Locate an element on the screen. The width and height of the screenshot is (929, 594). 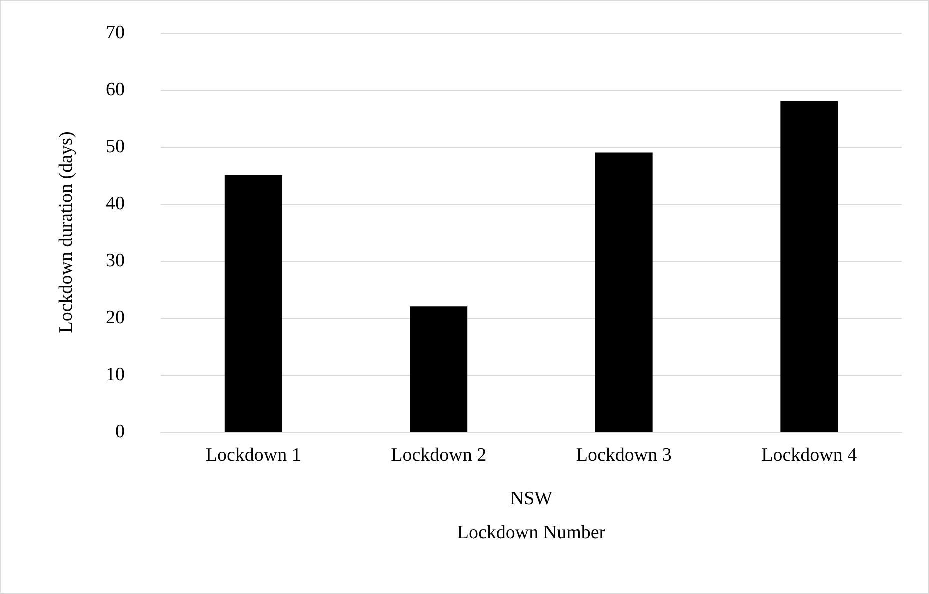
y-tick-label: 40 is located at coordinates (115, 204).